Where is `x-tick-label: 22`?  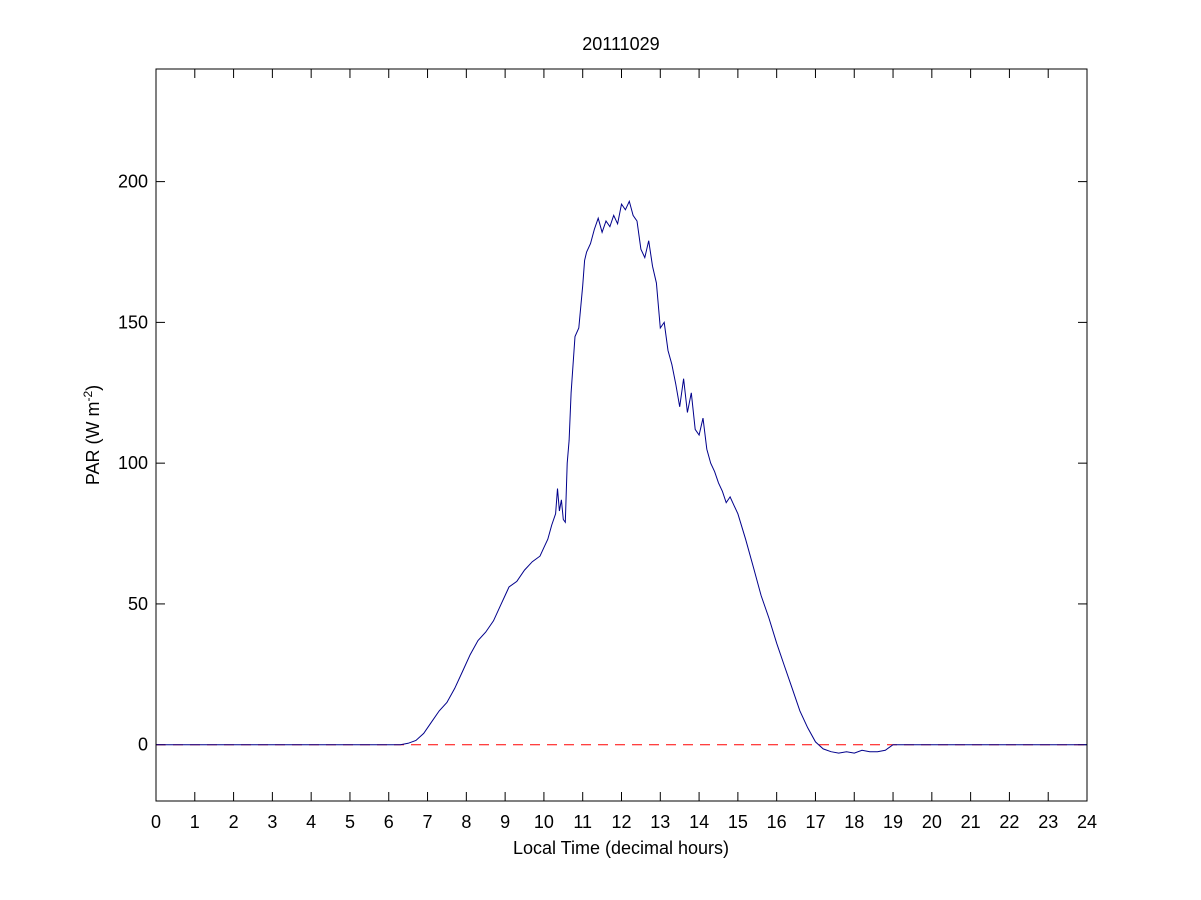
x-tick-label: 22 is located at coordinates (1009, 822).